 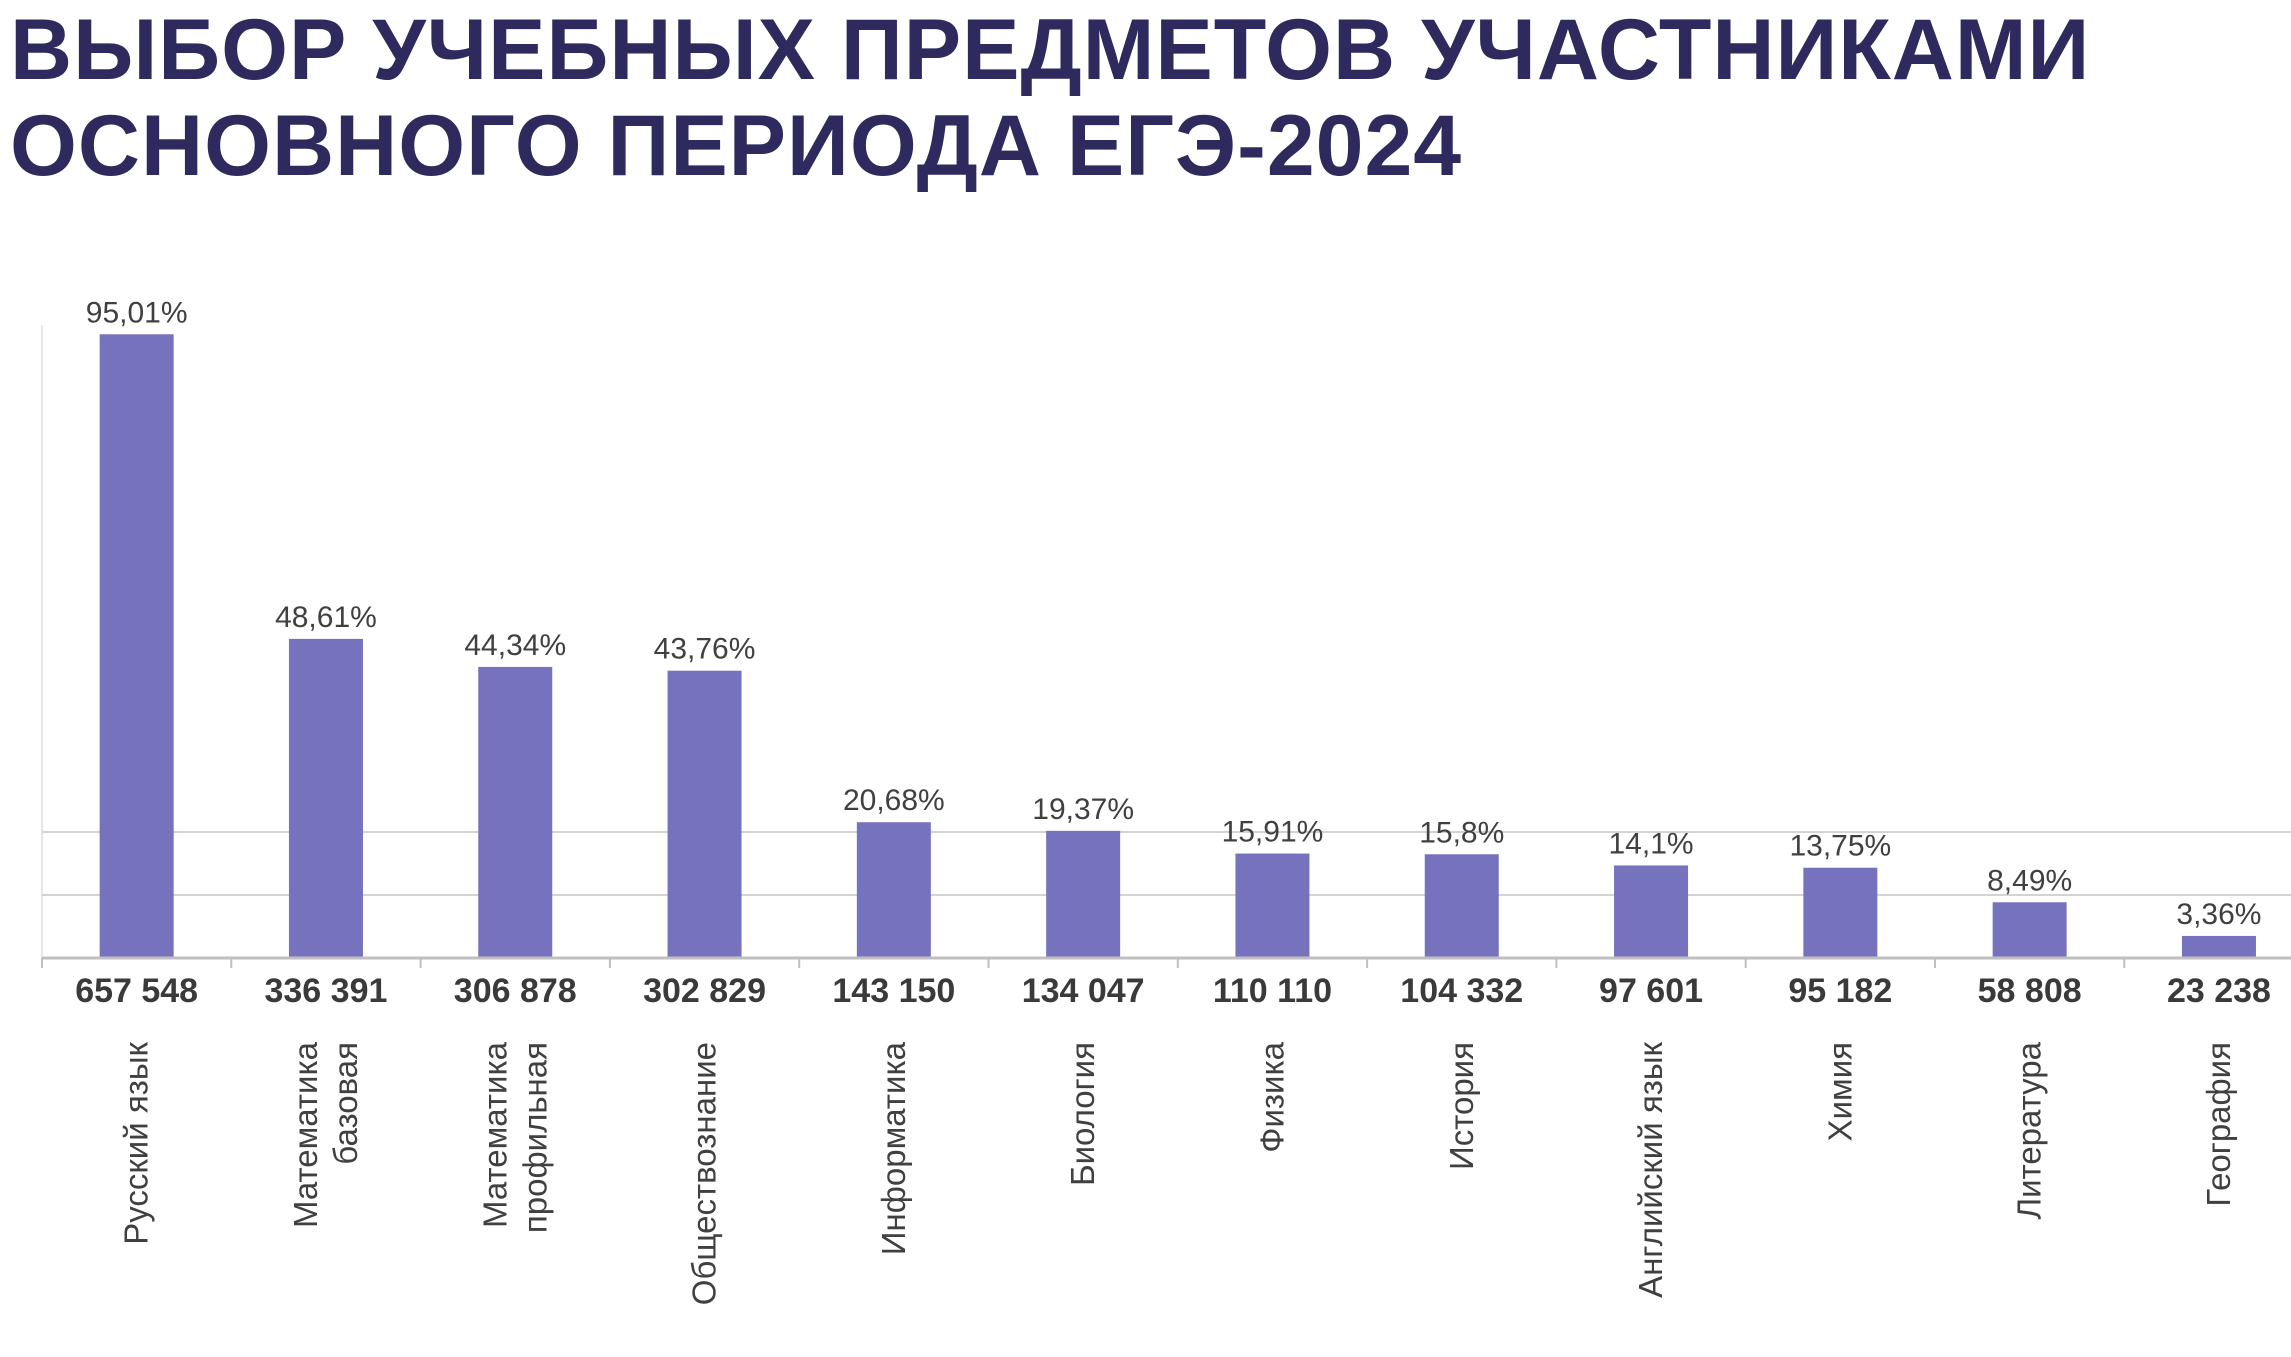 I want to click on x-tick-label: География, so click(x=2218, y=1124).